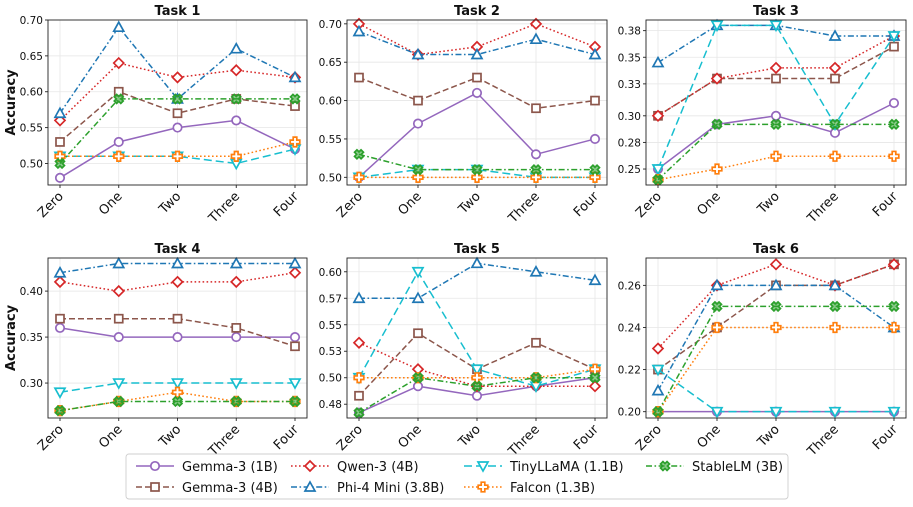  I want to click on y-tick-label: 0.65, so click(330, 63).